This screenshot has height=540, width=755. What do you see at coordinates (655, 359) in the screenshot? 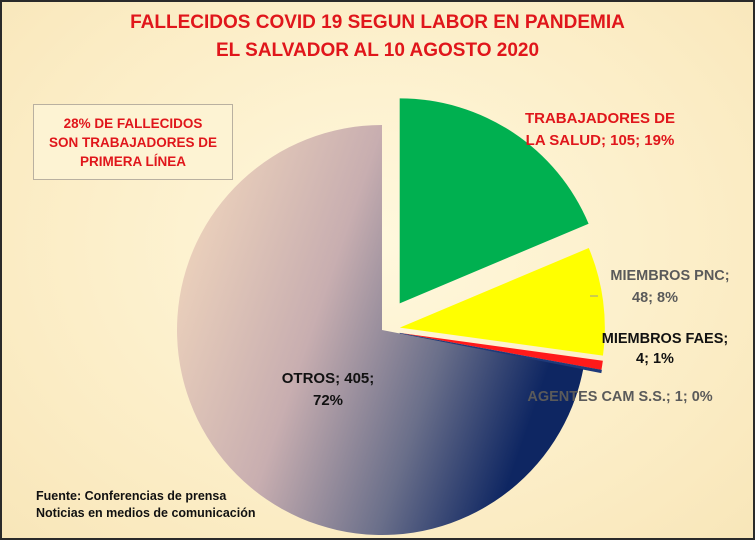
I see `label-faes-line-2: 4; 1%` at bounding box center [655, 359].